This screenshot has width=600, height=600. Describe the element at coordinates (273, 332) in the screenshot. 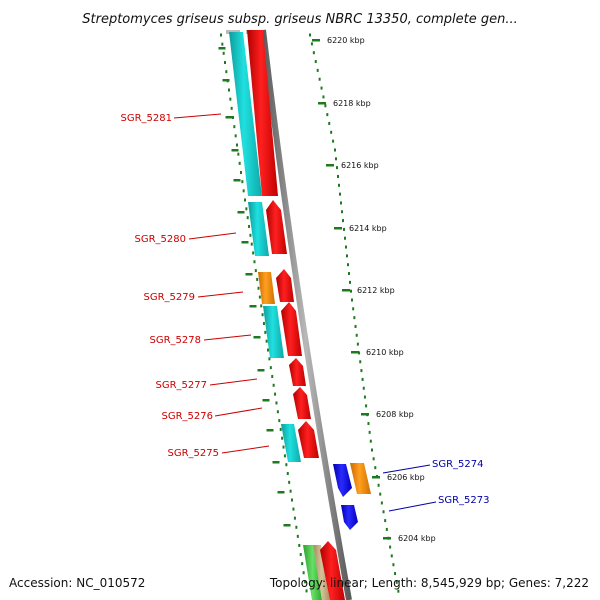

I see `cds-sgr-5278-inner` at that location.